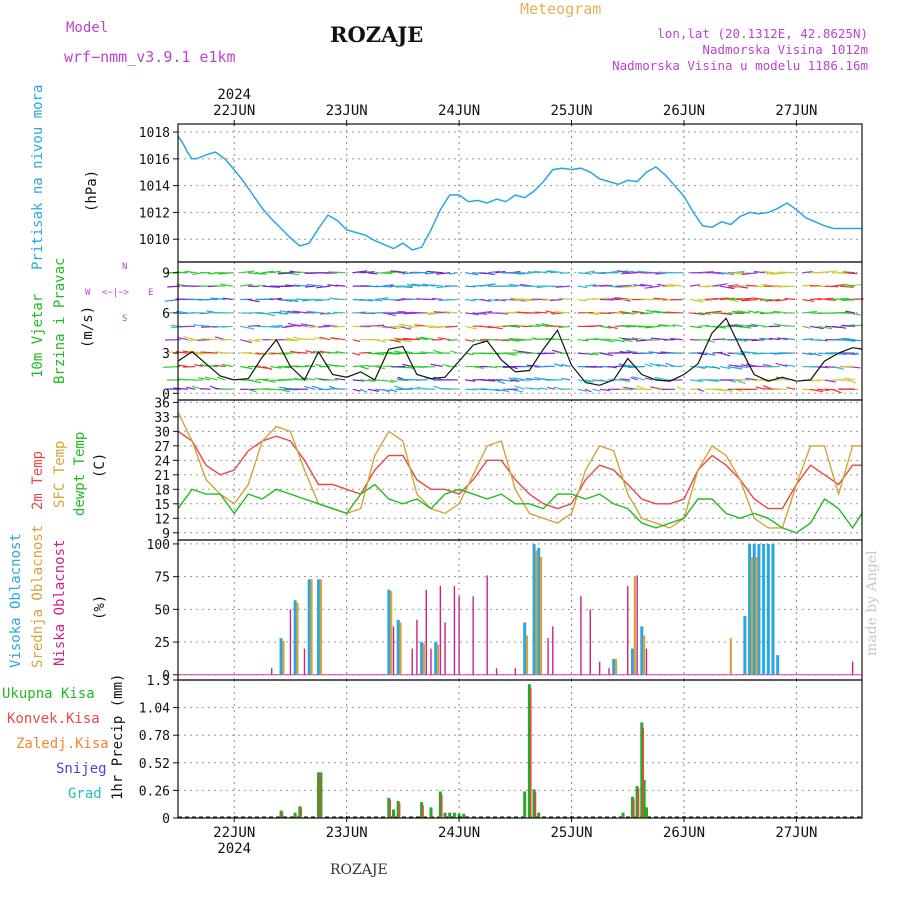 This screenshot has height=900, width=900. What do you see at coordinates (166, 354) in the screenshot?
I see `y-tick-label: 3` at bounding box center [166, 354].